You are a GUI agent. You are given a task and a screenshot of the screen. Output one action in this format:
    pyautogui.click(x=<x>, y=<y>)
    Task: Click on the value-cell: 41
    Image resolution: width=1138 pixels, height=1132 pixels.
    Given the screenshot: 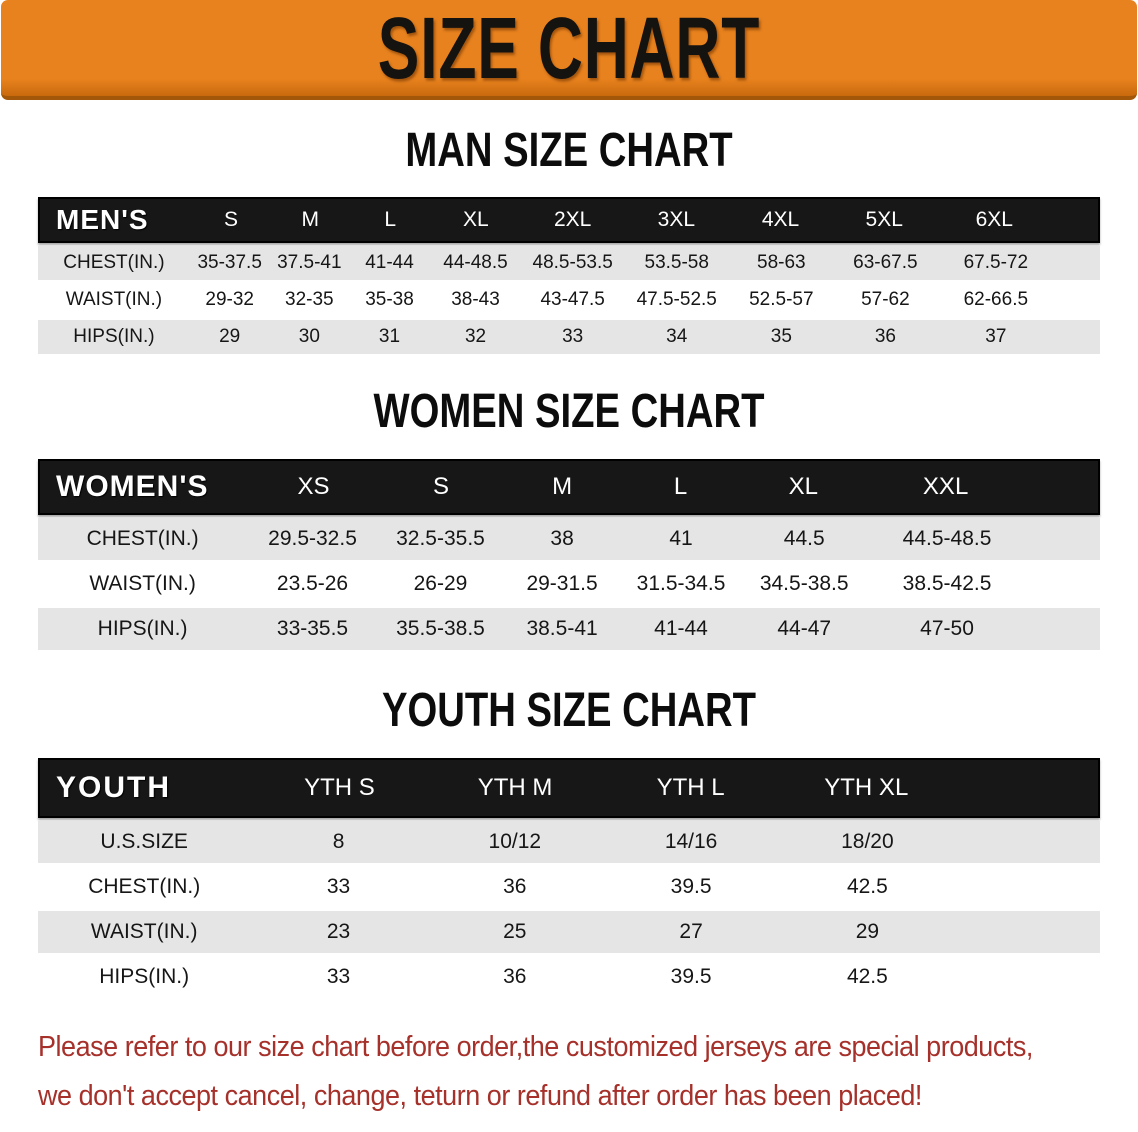 What is the action you would take?
    pyautogui.click(x=681, y=538)
    